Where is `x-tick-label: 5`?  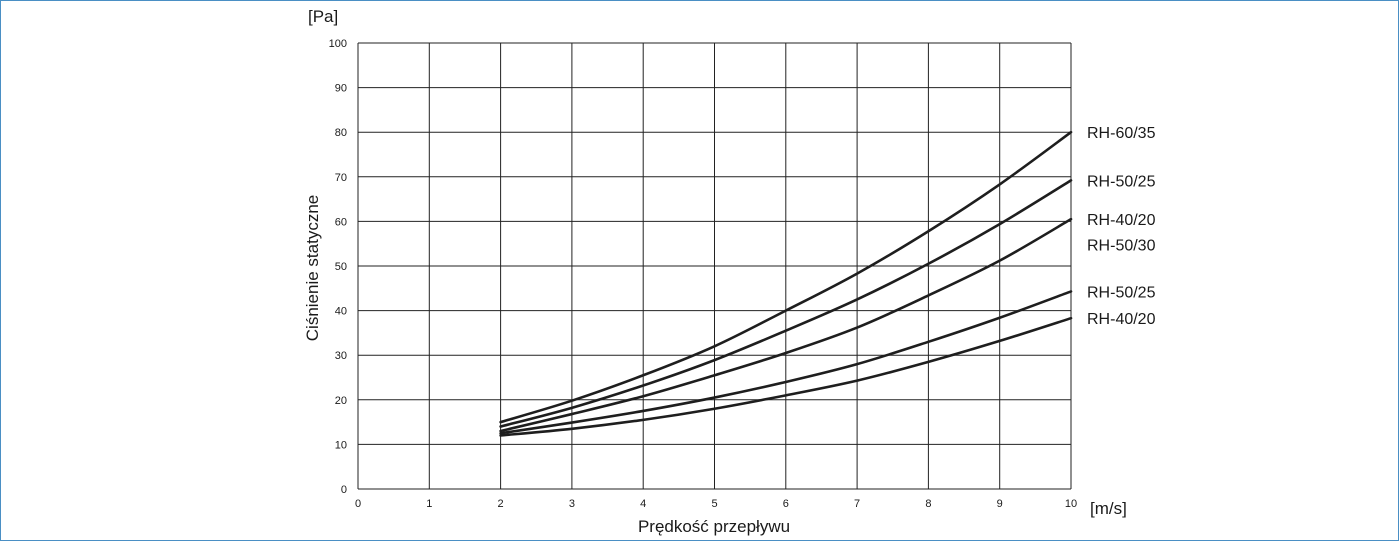 x-tick-label: 5 is located at coordinates (714, 504).